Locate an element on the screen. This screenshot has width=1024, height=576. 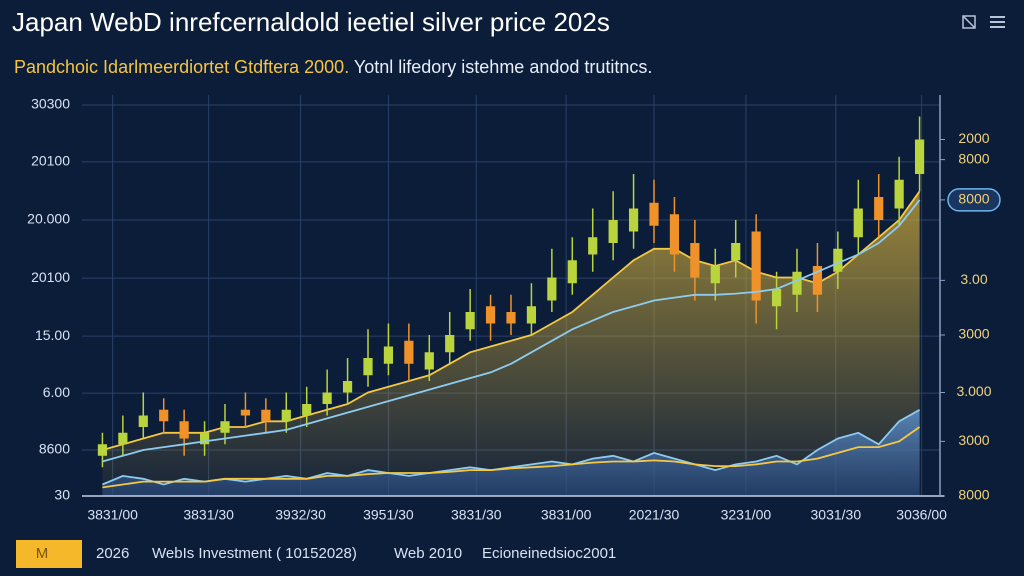
x-tick-label: 3231/00 is located at coordinates (746, 515).